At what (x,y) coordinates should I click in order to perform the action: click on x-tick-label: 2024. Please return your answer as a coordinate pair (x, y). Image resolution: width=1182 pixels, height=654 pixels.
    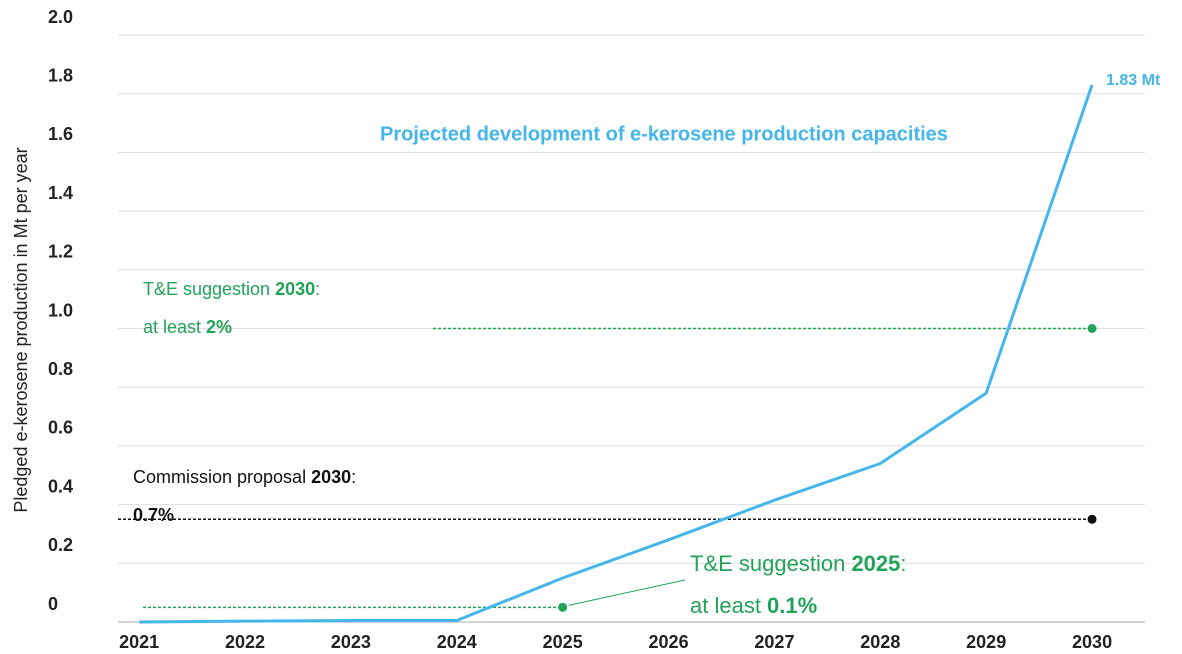
    Looking at the image, I should click on (457, 642).